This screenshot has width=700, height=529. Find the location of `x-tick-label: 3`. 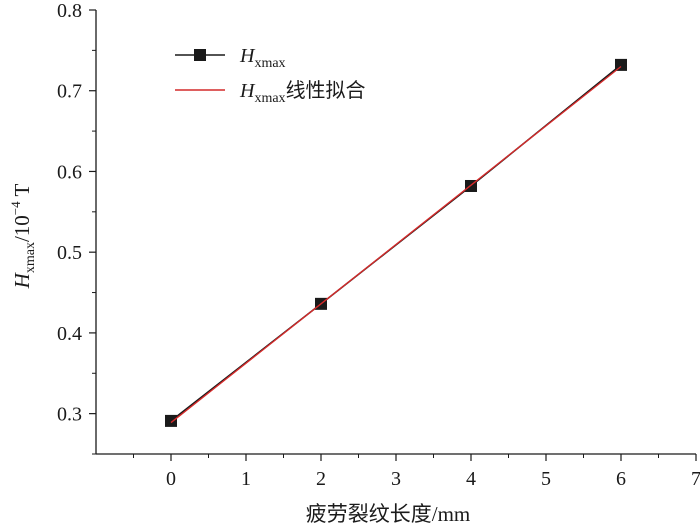

x-tick-label: 3 is located at coordinates (396, 479).